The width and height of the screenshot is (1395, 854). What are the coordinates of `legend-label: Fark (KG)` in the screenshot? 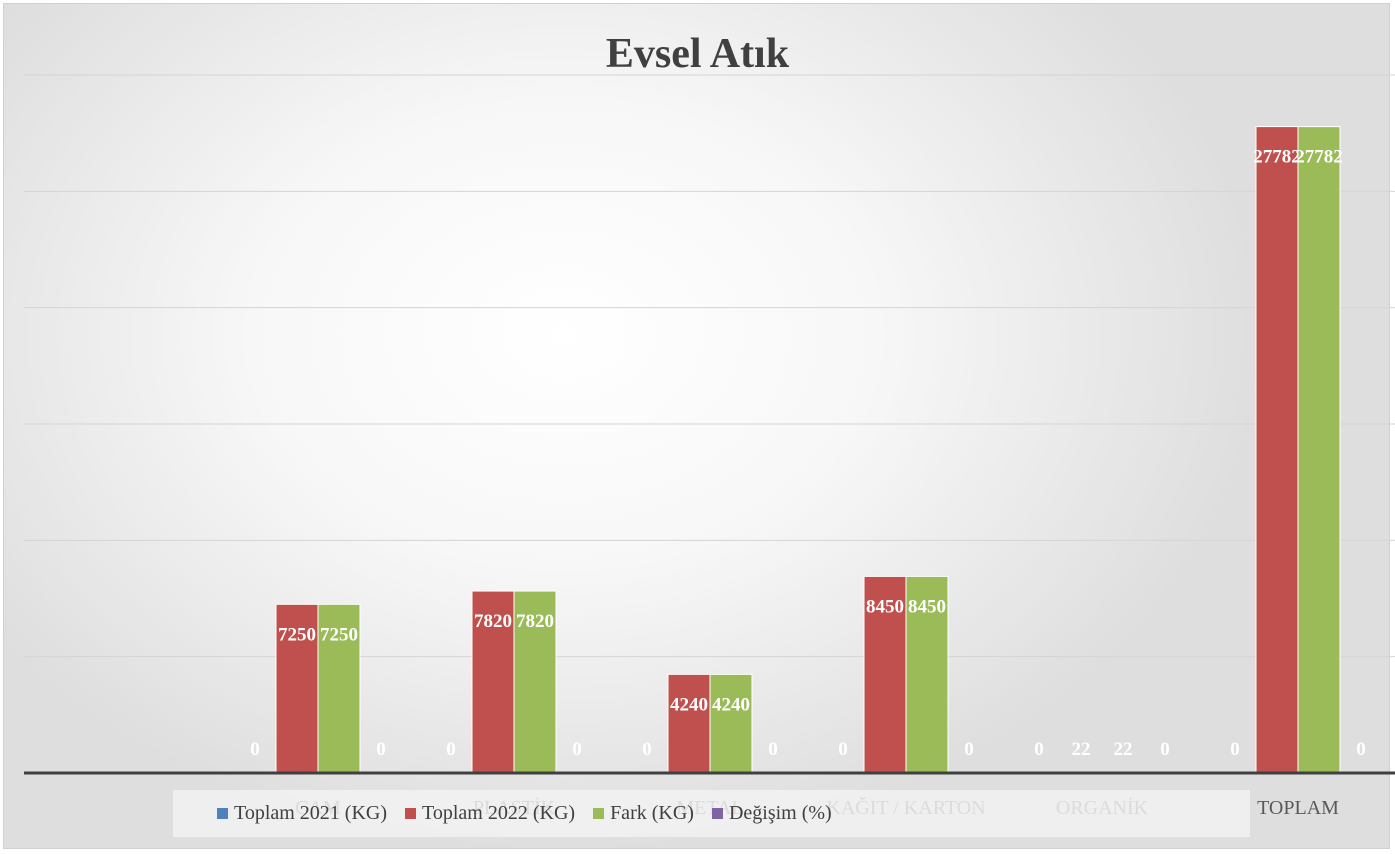 It's located at (652, 813).